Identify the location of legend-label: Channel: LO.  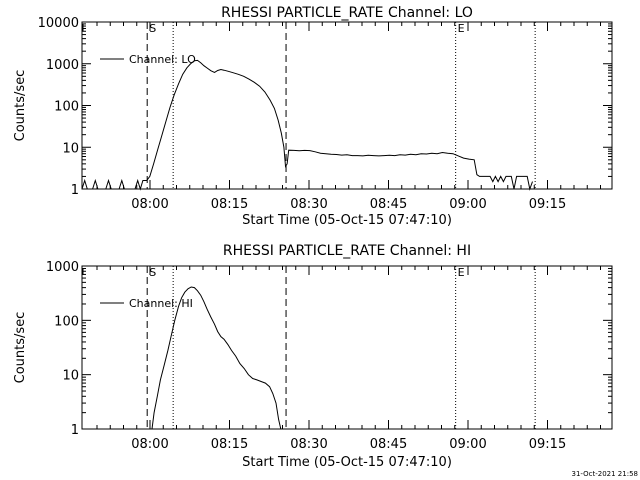
(162, 59).